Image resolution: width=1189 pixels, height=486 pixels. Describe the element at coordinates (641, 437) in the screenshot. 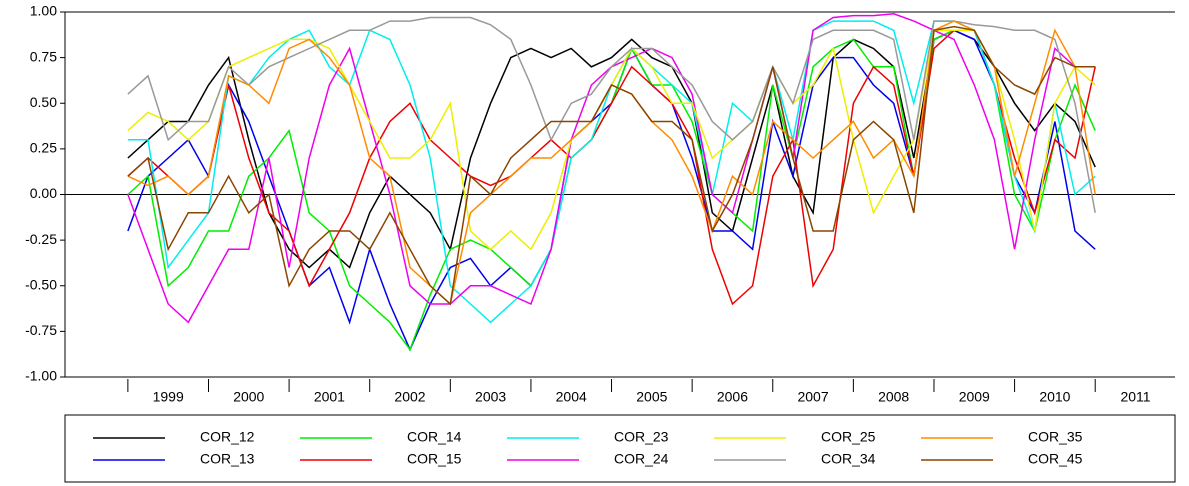

I see `legend-label: COR_23` at that location.